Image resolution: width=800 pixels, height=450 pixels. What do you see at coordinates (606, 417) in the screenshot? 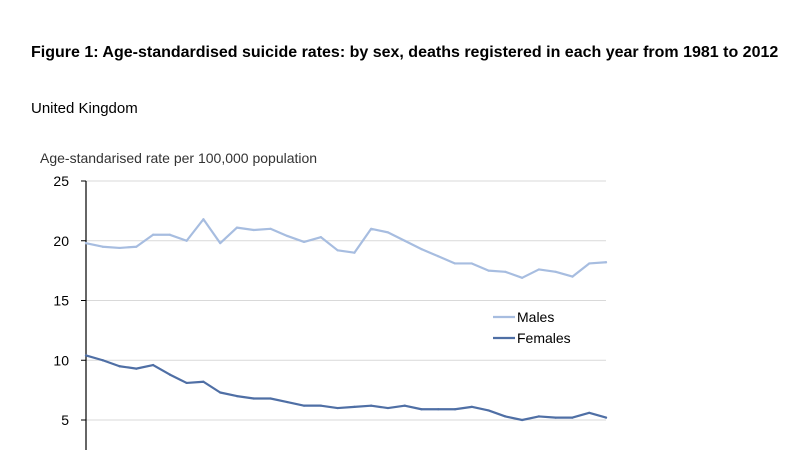
I see `data-point-females-2012` at bounding box center [606, 417].